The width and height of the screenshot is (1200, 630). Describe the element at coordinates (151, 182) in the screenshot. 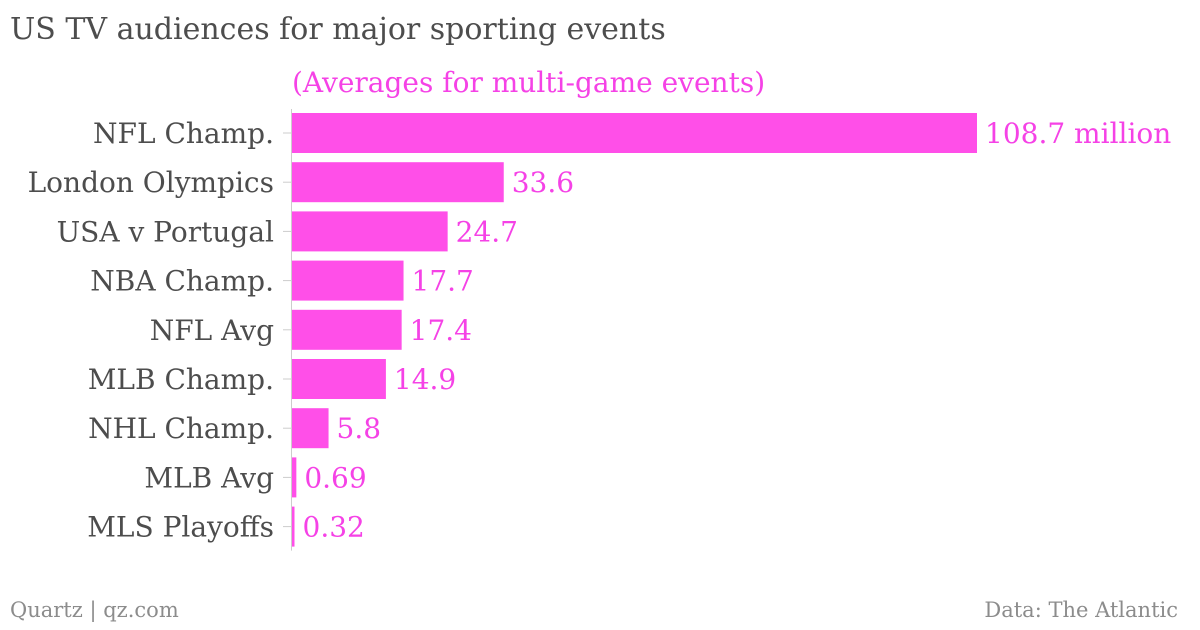

I see `category-label: London Olympics` at that location.